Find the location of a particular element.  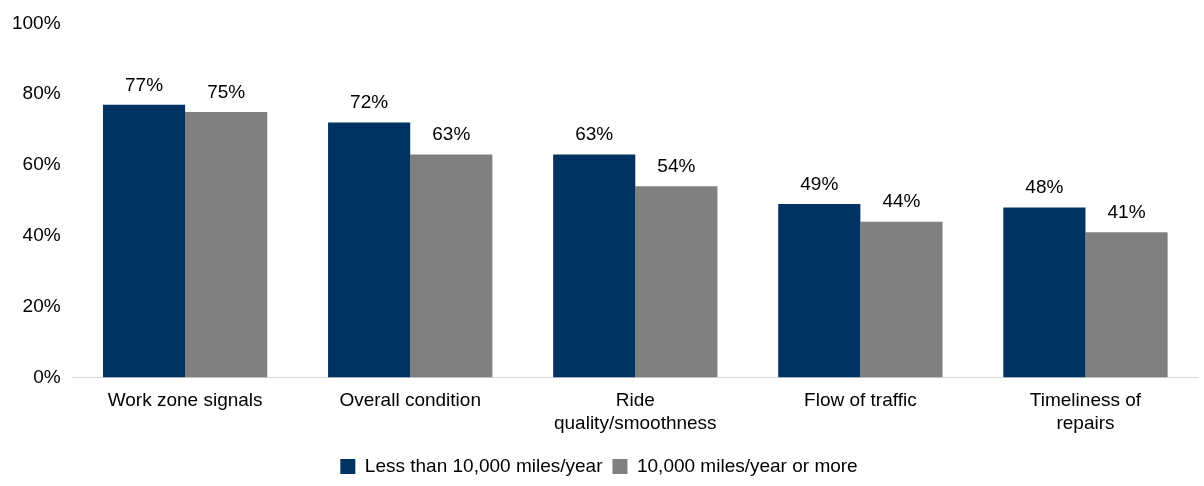

y-tick-label: 80% is located at coordinates (41, 93).